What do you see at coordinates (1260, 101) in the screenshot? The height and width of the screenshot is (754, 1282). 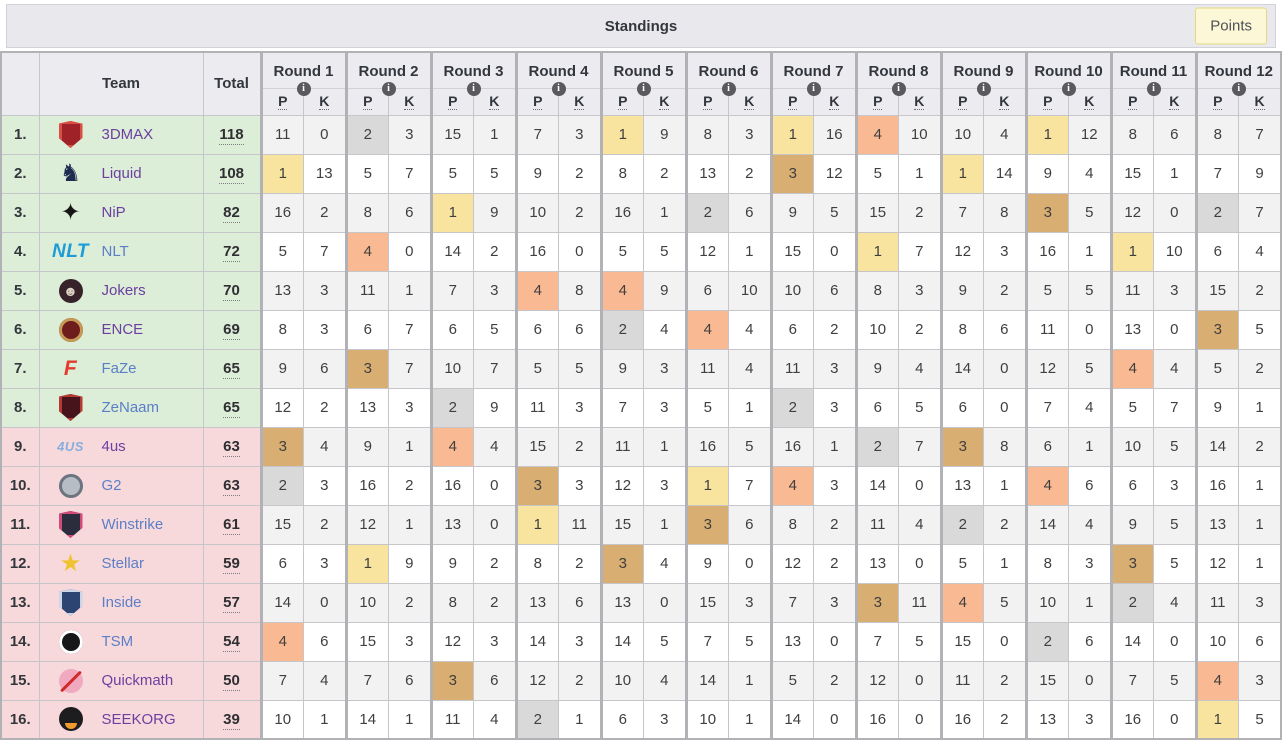 I see `kills-subheader: K` at bounding box center [1260, 101].